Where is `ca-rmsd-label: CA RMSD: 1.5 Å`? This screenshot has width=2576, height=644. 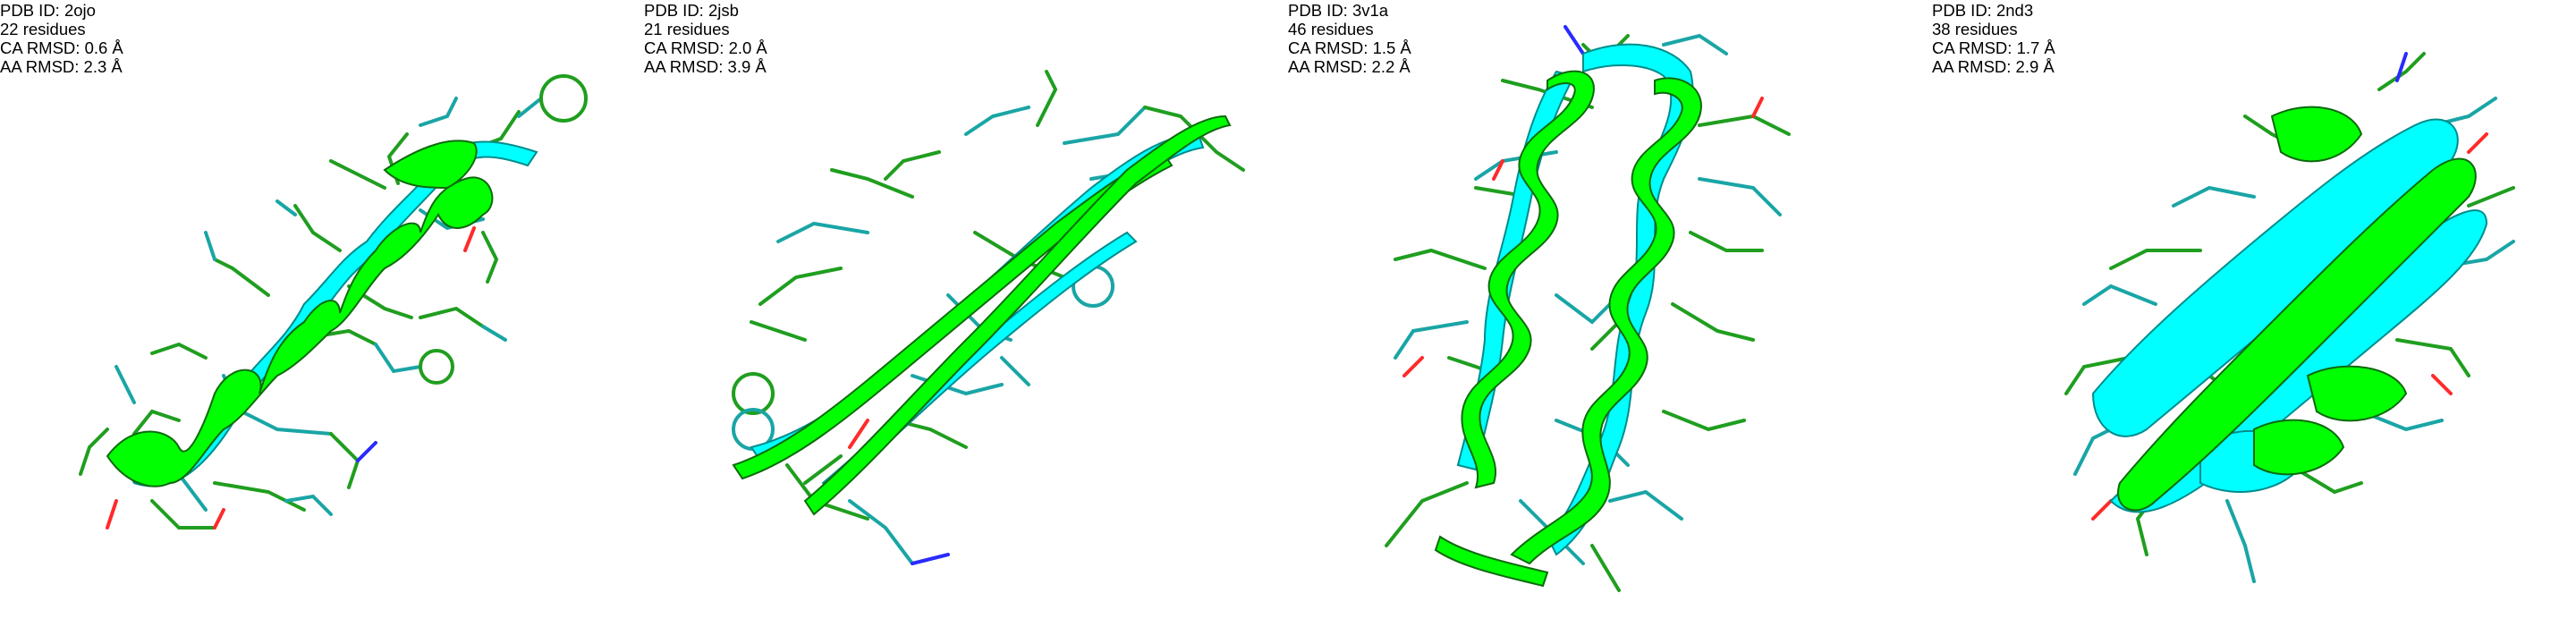 ca-rmsd-label: CA RMSD: 1.5 Å is located at coordinates (1349, 47).